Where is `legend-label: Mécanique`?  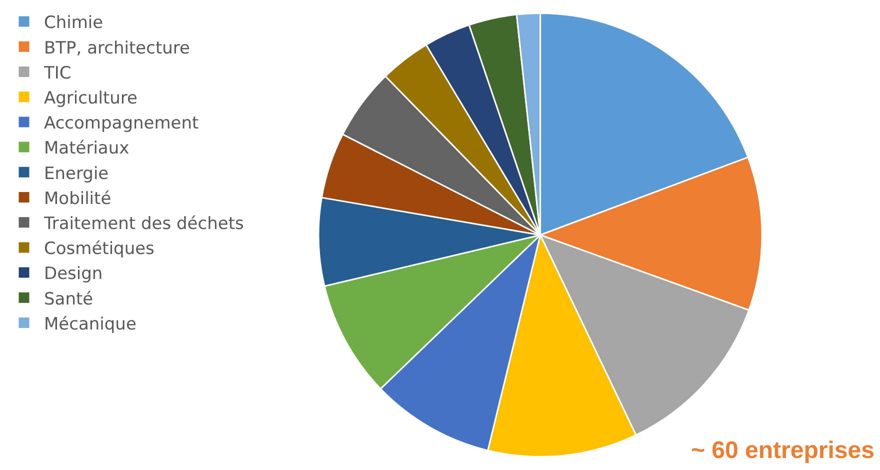
legend-label: Mécanique is located at coordinates (90, 324).